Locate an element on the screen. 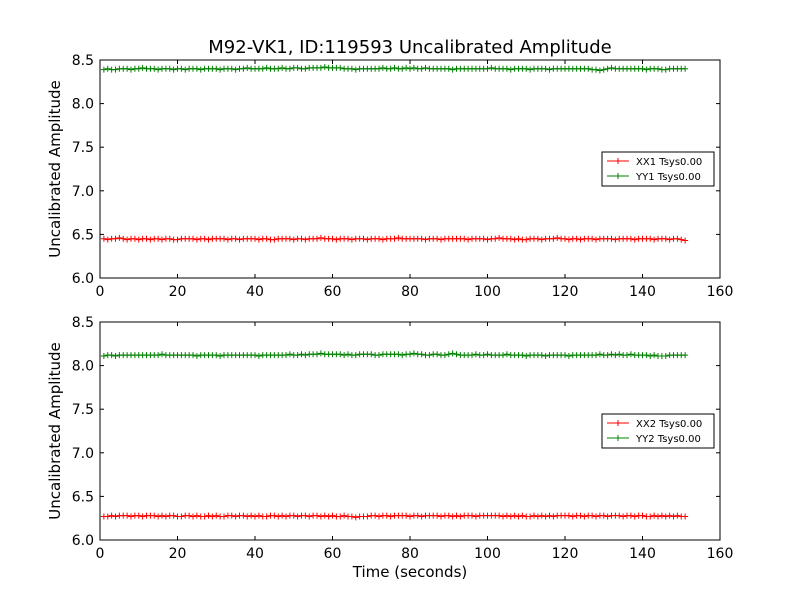 This screenshot has height=600, width=800. legend-box is located at coordinates (658, 431).